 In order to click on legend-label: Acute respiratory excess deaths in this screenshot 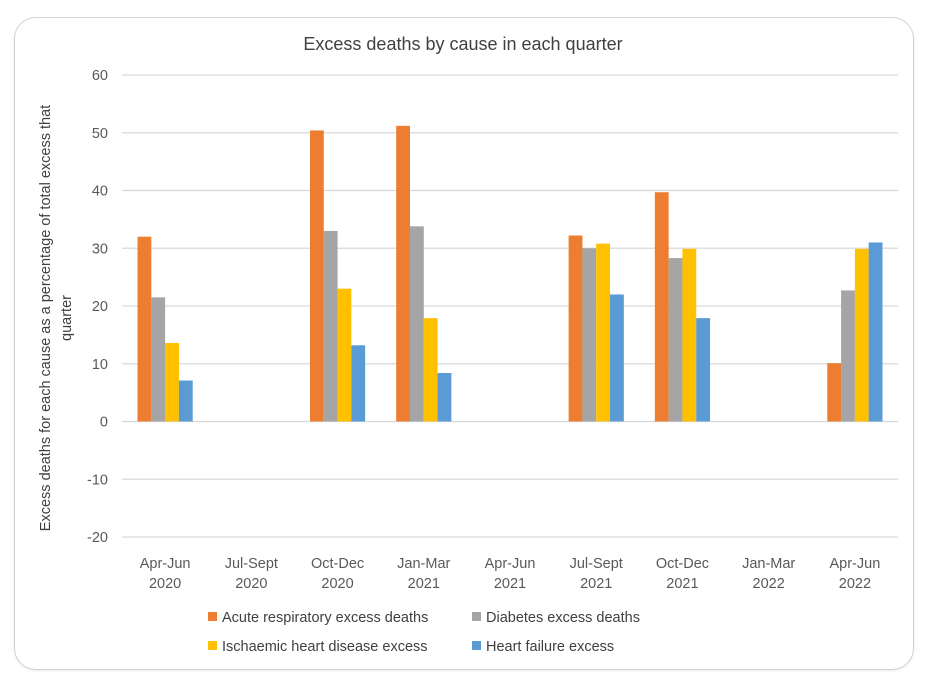, I will do `click(325, 618)`.